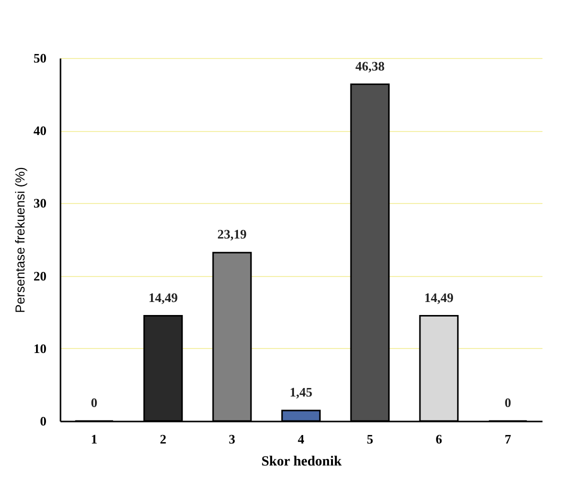 The height and width of the screenshot is (484, 582). What do you see at coordinates (301, 439) in the screenshot?
I see `x-tick-label: 4` at bounding box center [301, 439].